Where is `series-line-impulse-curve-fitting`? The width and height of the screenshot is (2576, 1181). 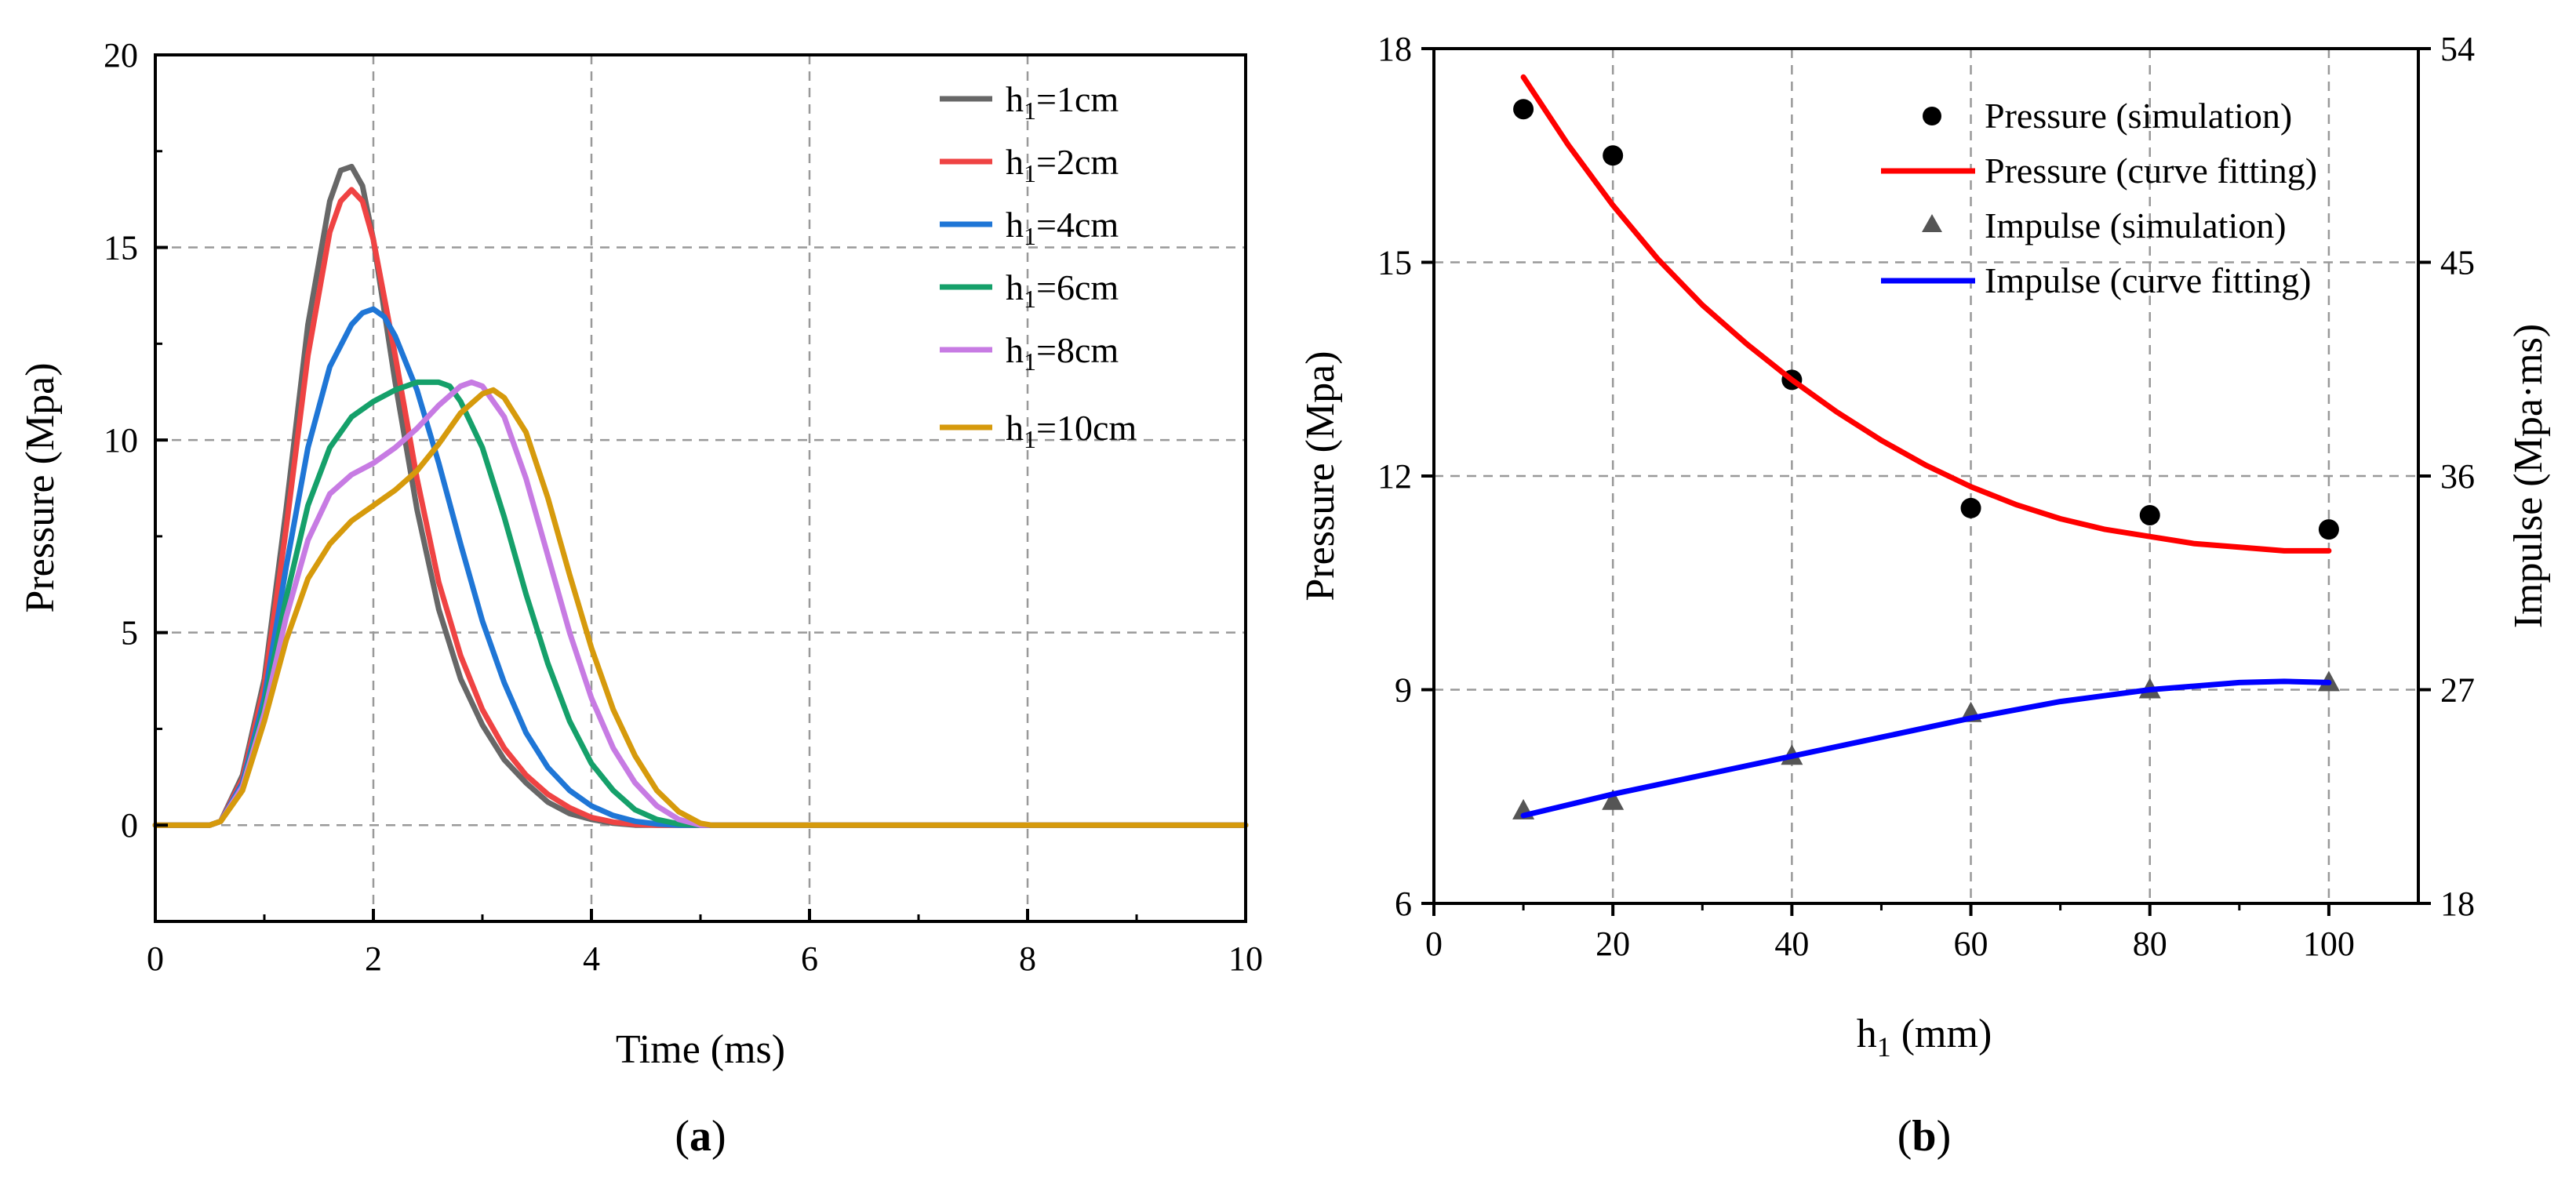
series-line-impulse-curve-fitting is located at coordinates (1926, 748).